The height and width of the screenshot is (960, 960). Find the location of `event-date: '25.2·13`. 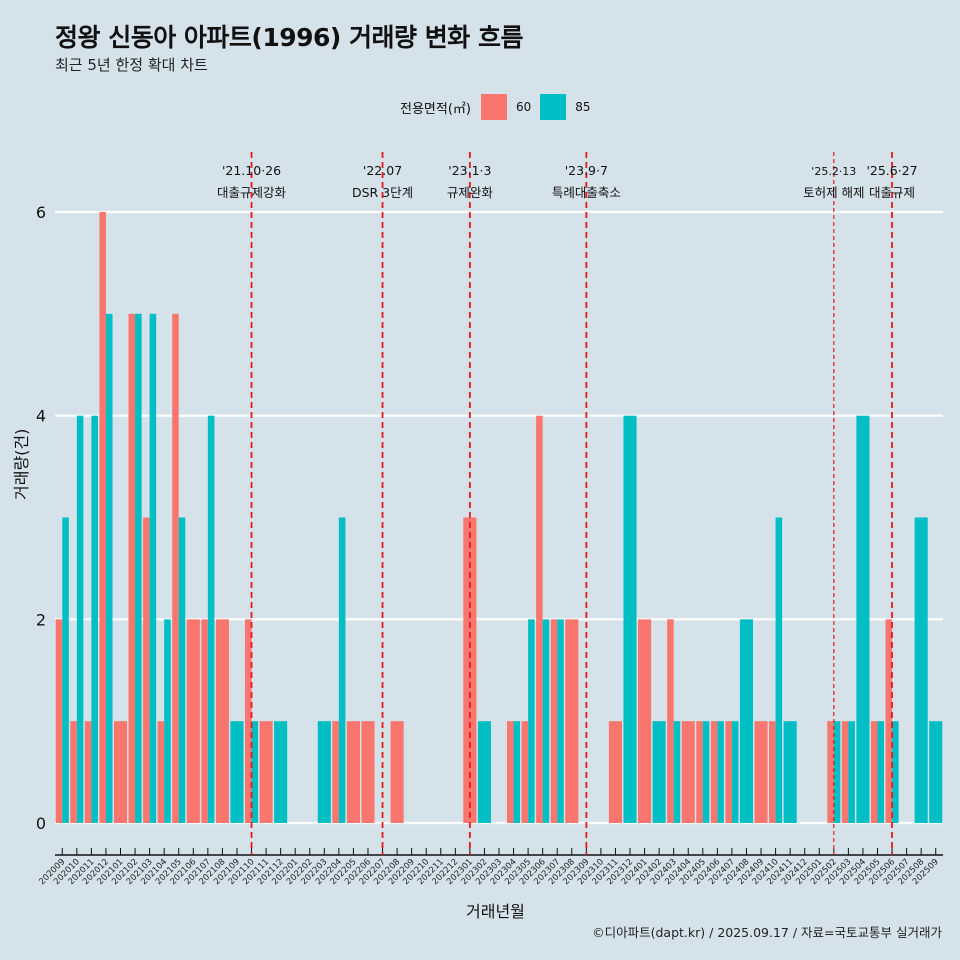

event-date: '25.2·13 is located at coordinates (833, 171).